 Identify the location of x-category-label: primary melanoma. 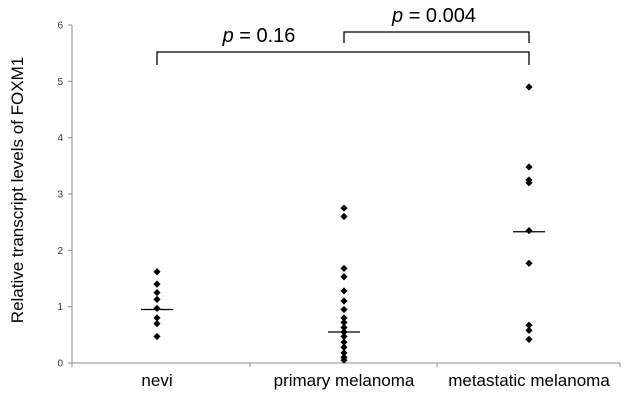
(344, 380).